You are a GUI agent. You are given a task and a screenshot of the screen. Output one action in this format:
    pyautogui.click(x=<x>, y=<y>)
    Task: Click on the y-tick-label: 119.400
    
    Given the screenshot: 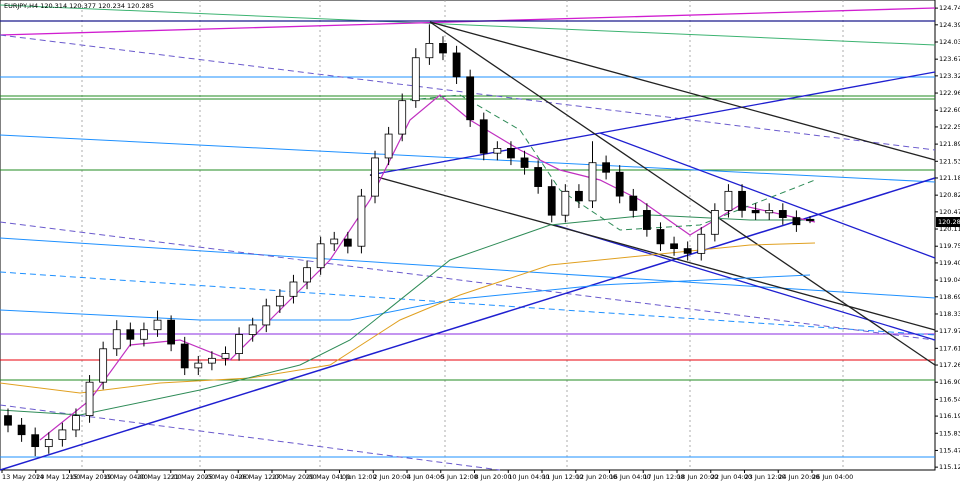 What is the action you would take?
    pyautogui.click(x=949, y=263)
    